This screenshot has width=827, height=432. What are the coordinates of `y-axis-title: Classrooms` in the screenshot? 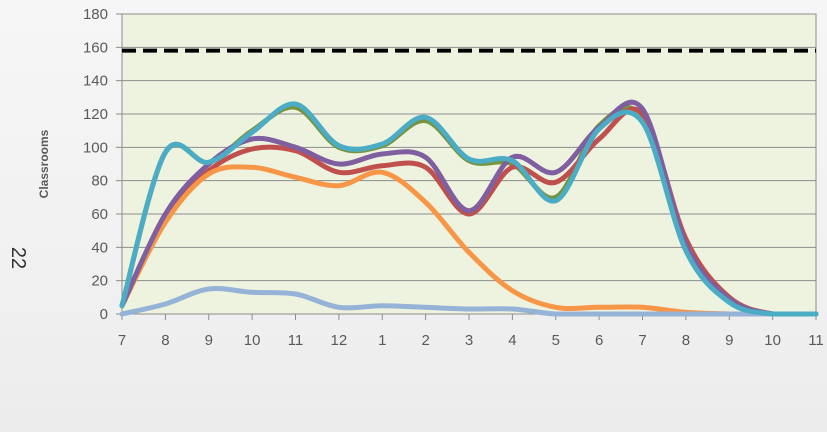 It's located at (44, 163).